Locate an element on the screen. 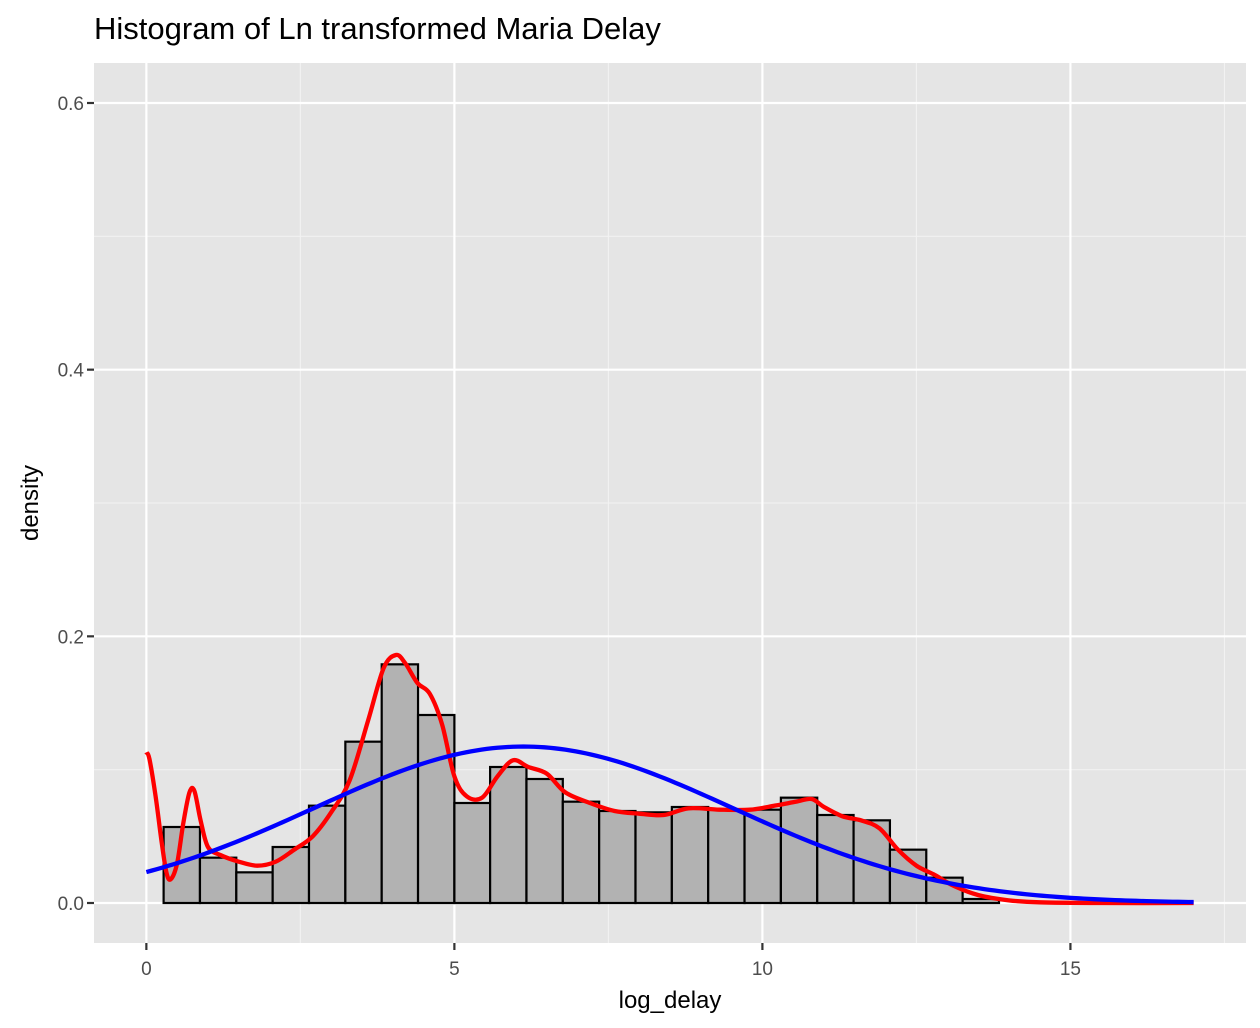 Image resolution: width=1260 pixels, height=1028 pixels. normal-curve-line is located at coordinates (669, 824).